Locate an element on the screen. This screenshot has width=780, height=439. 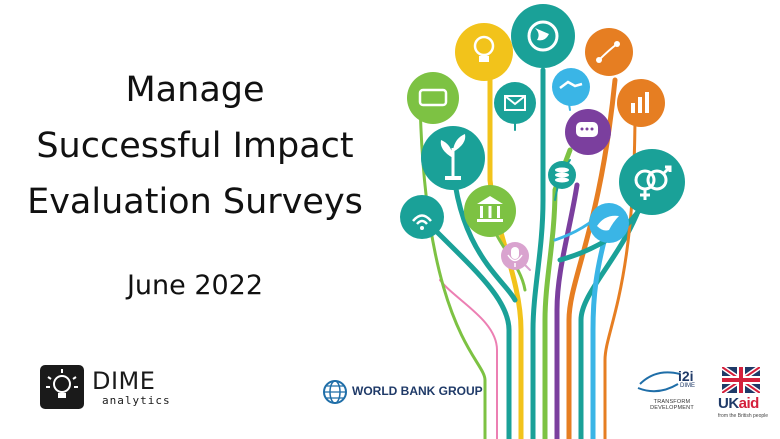
dime-logo-subtitle: analytics is located at coordinates (136, 400).